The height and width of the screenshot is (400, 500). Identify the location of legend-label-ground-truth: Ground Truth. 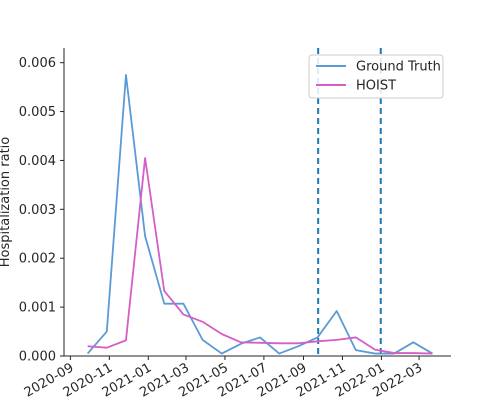
(398, 67).